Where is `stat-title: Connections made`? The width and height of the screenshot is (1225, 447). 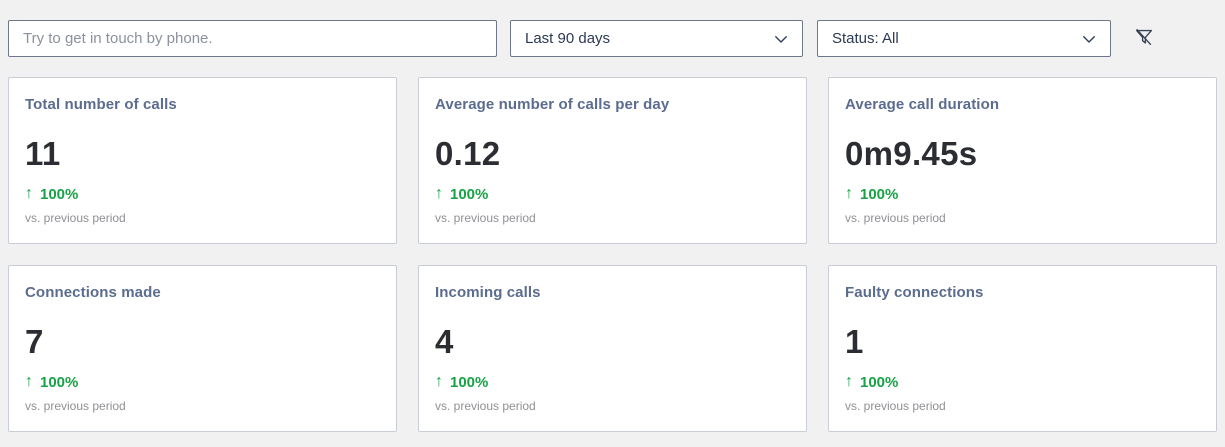
stat-title: Connections made is located at coordinates (93, 292).